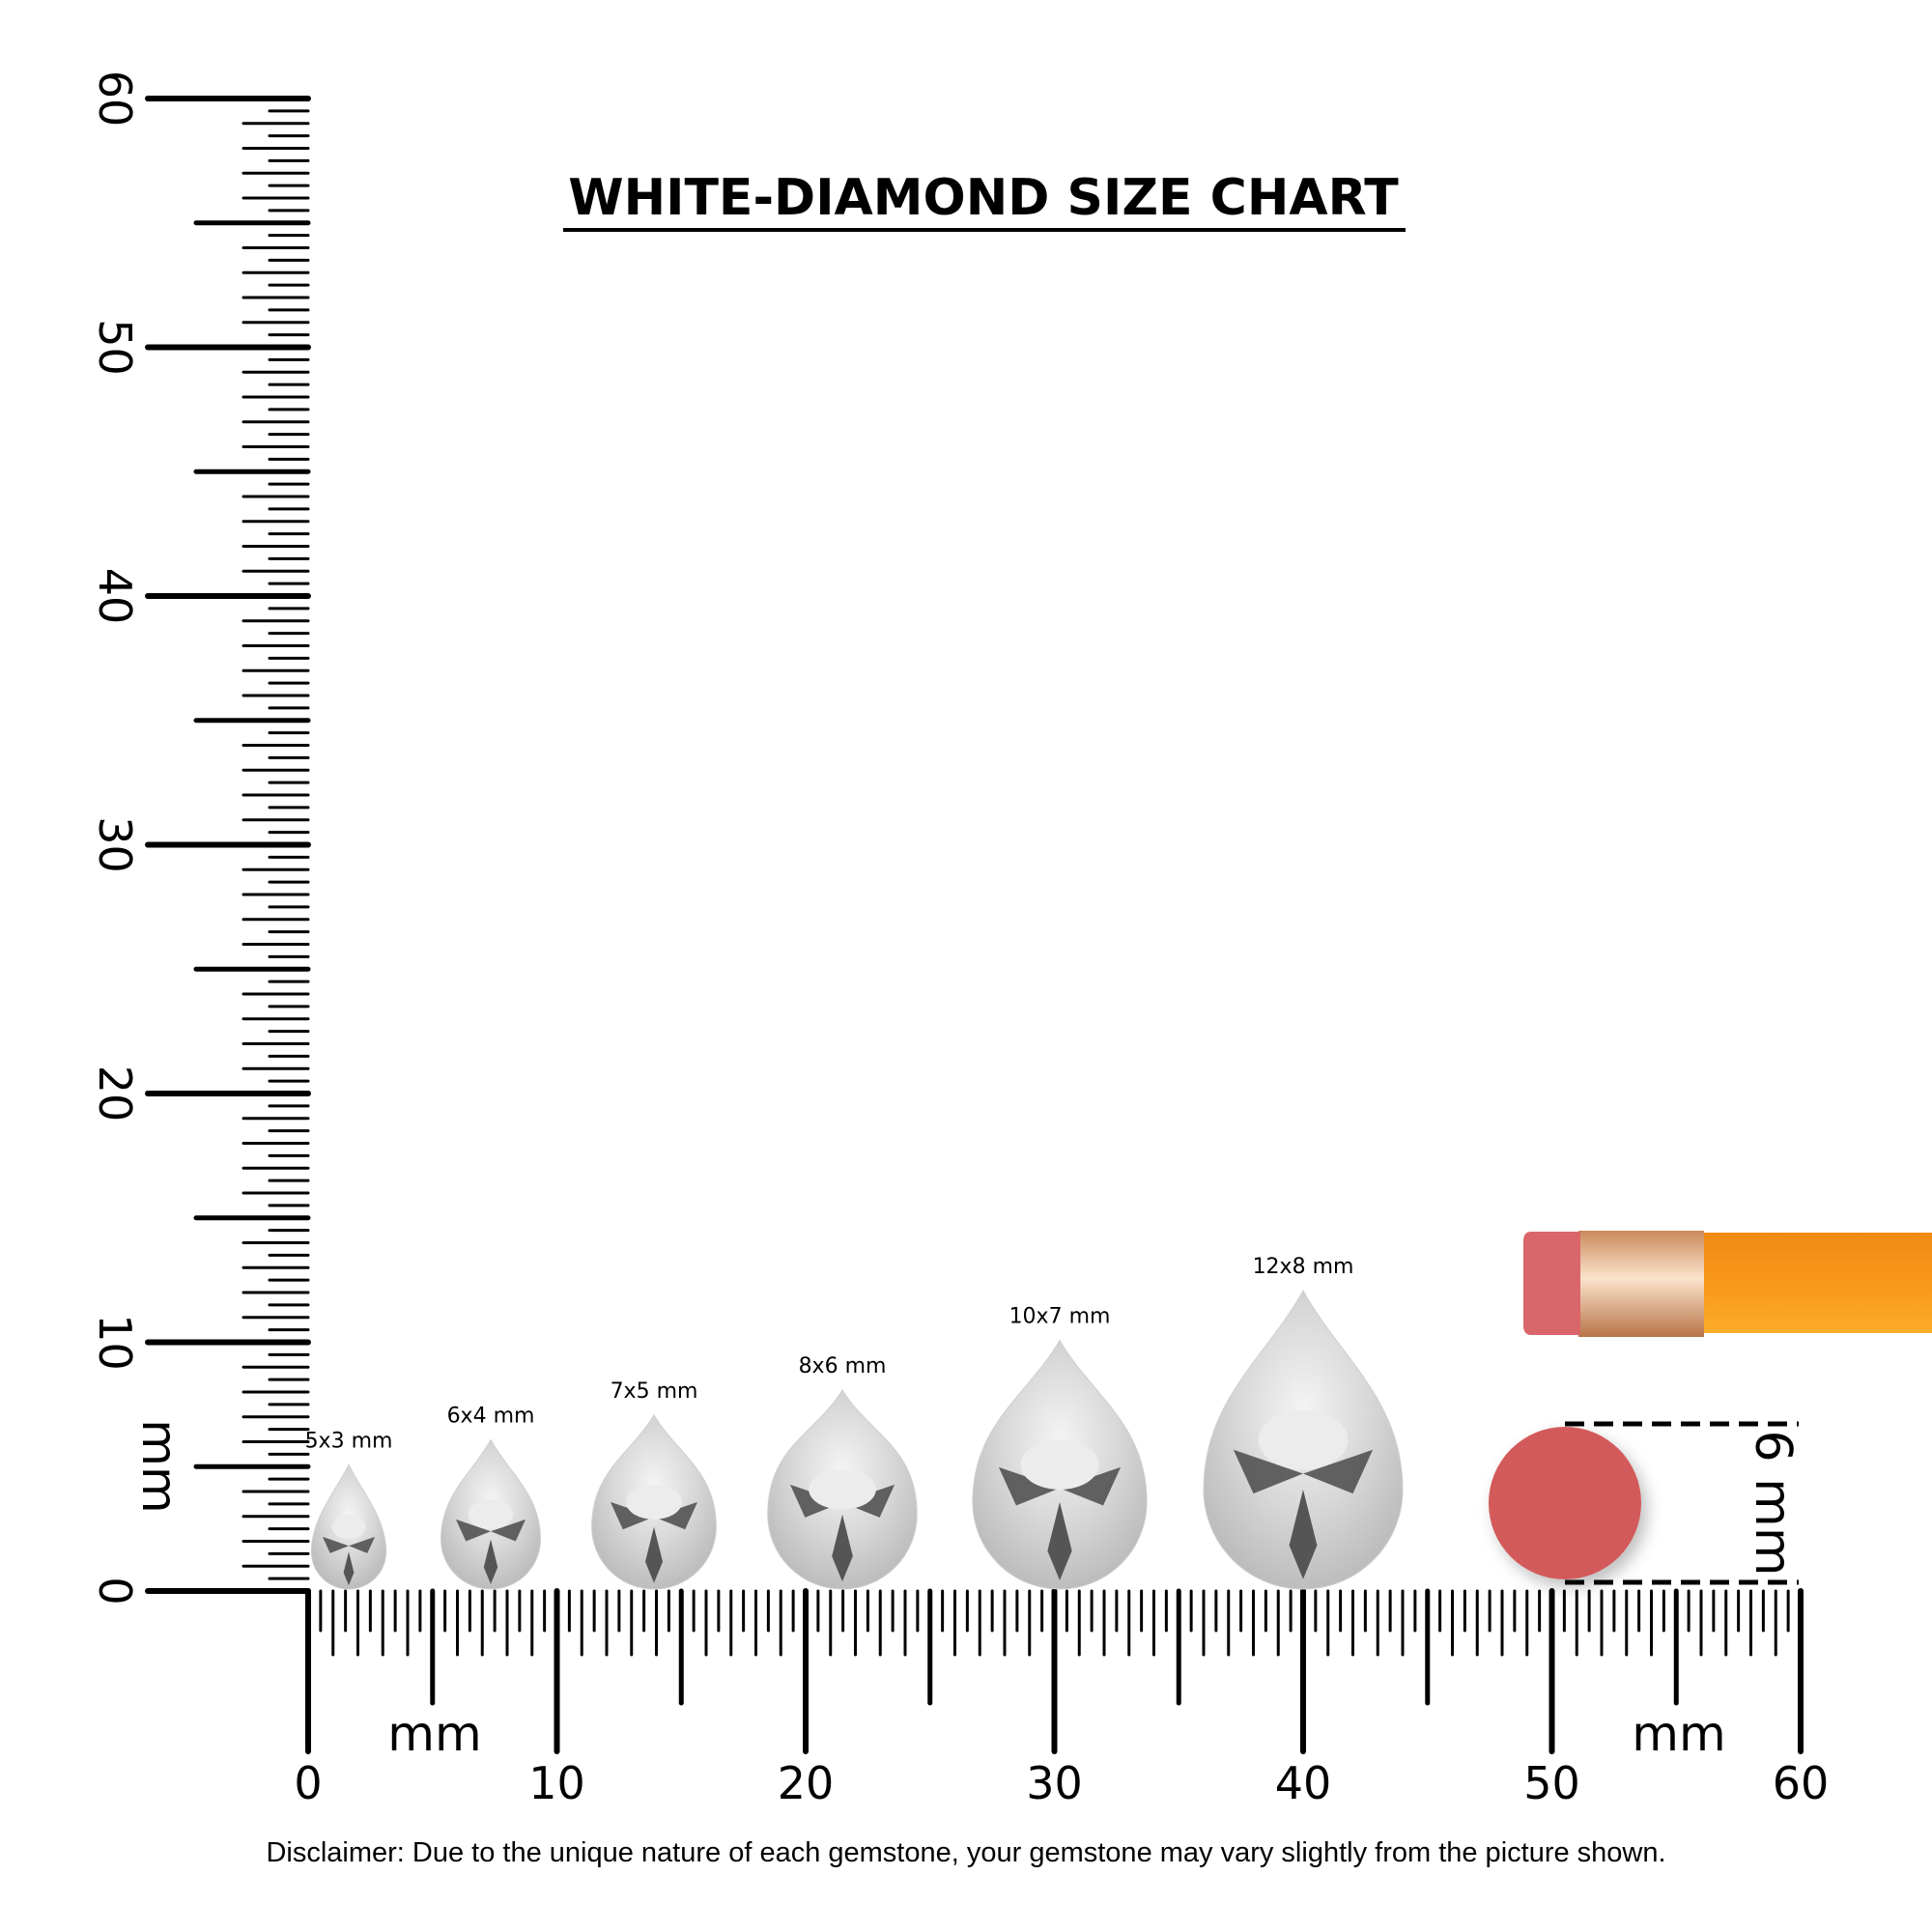  Describe the element at coordinates (1062, 1698) in the screenshot. I see `horizontal-ruler: 0 10 20 30 40 50 60` at that location.